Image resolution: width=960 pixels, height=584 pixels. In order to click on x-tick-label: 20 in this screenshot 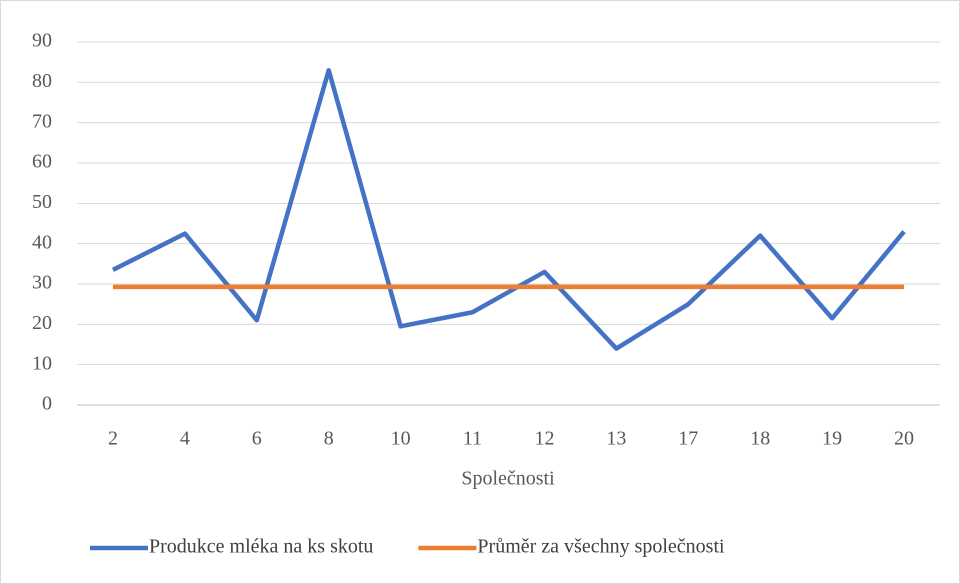, I will do `click(904, 439)`.